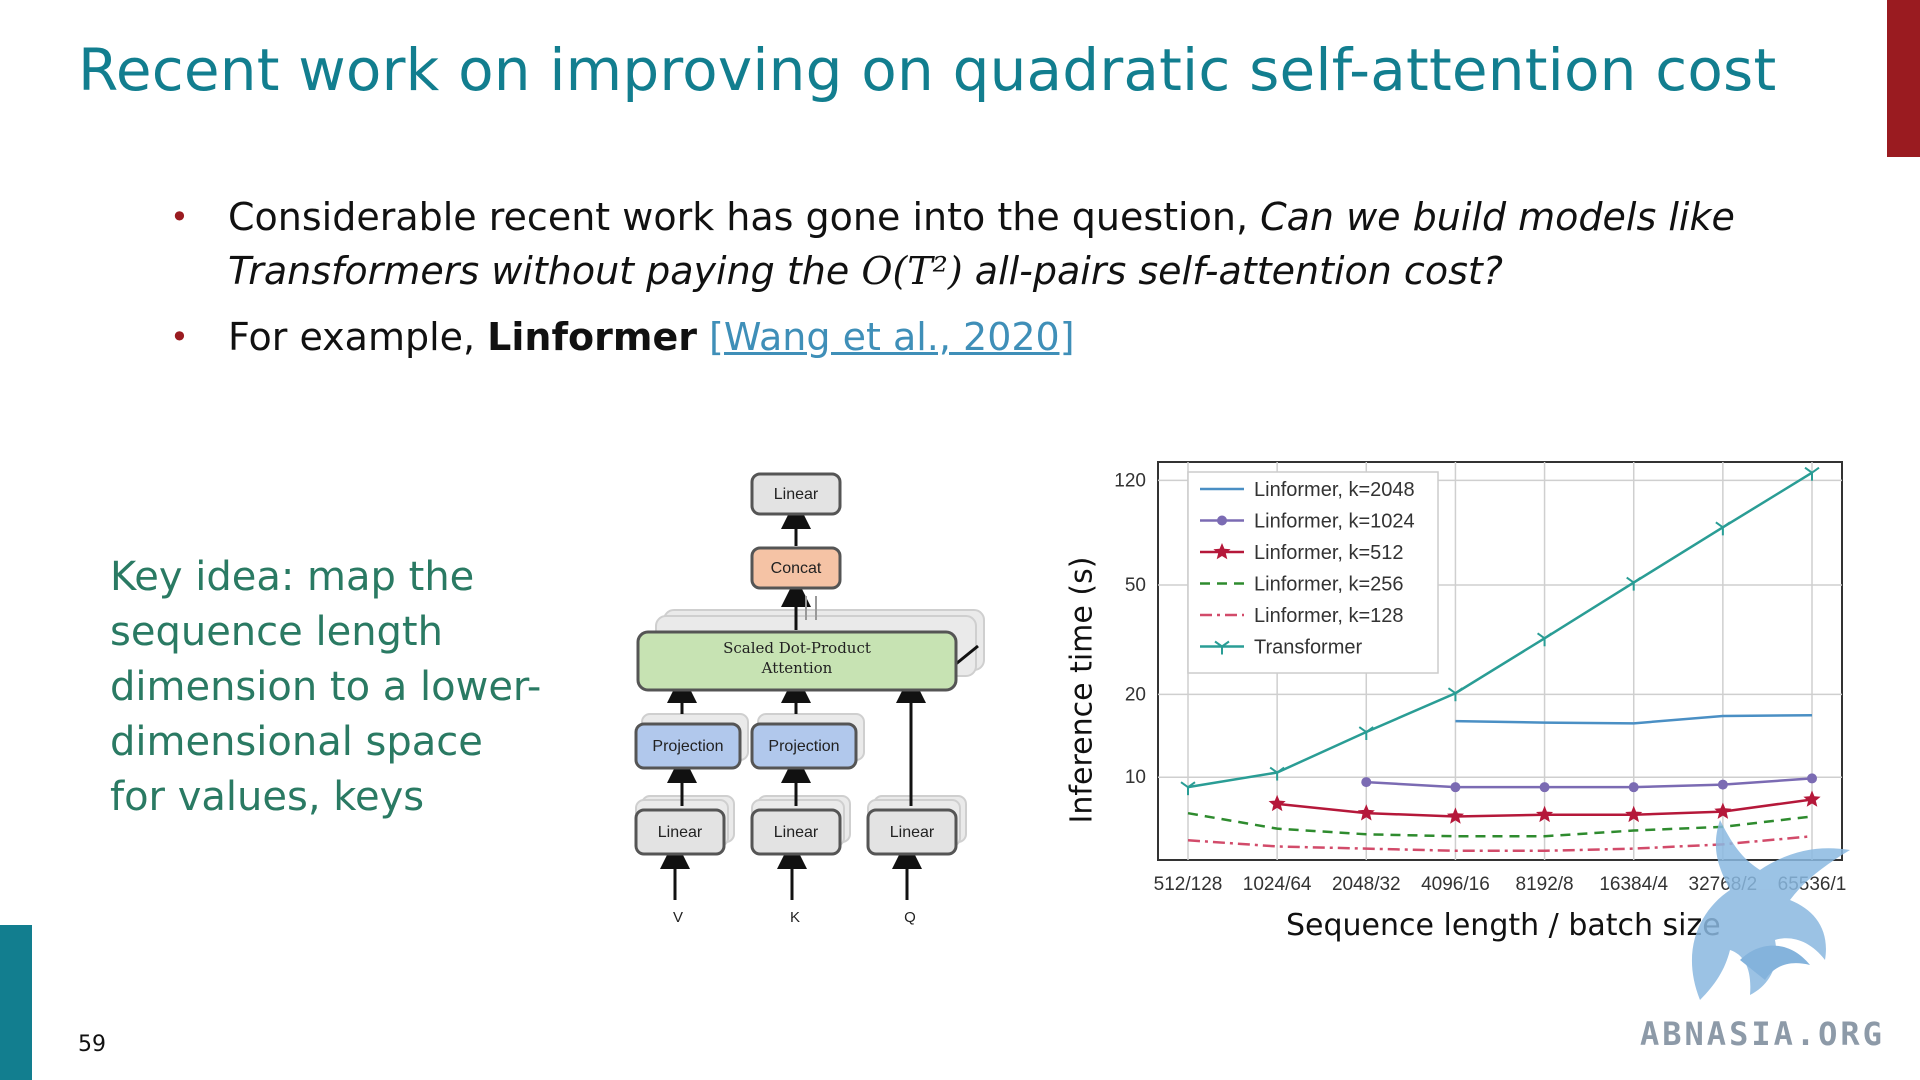 This screenshot has width=1920, height=1080. Describe the element at coordinates (1188, 884) in the screenshot. I see `x-tick-label: 512/128` at that location.